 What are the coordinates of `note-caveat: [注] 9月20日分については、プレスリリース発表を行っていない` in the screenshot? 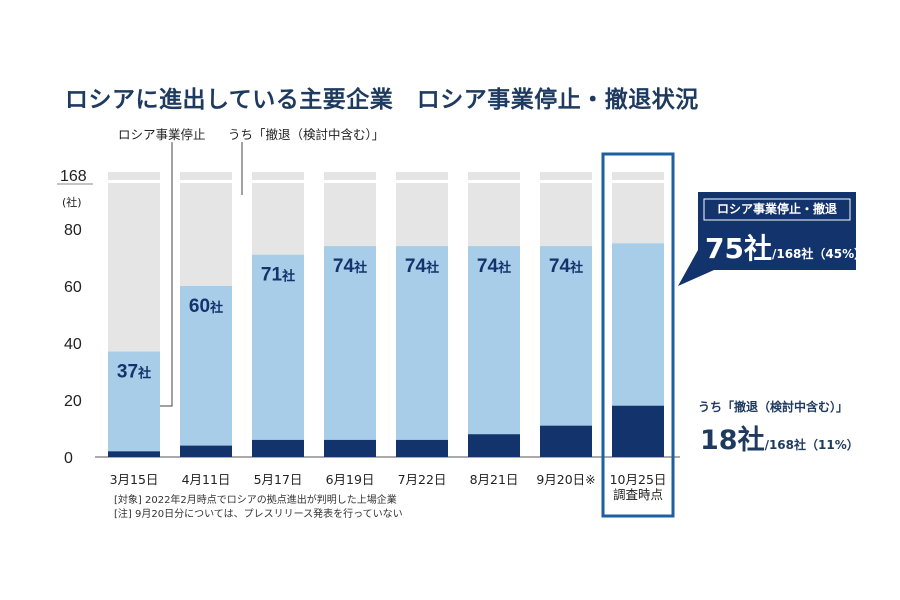 It's located at (258, 514).